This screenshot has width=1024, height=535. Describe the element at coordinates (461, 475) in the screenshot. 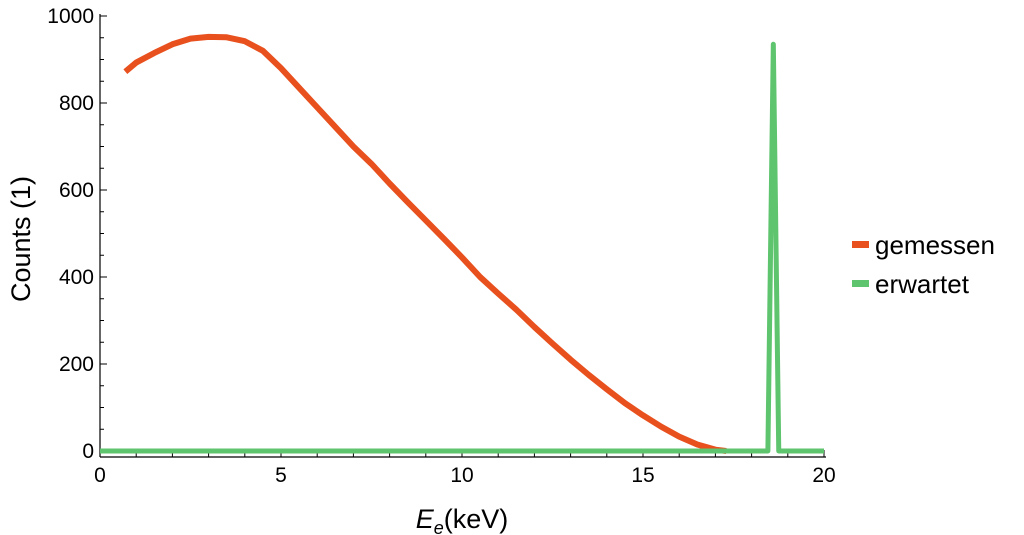

I see `x-tick-label: 10` at that location.